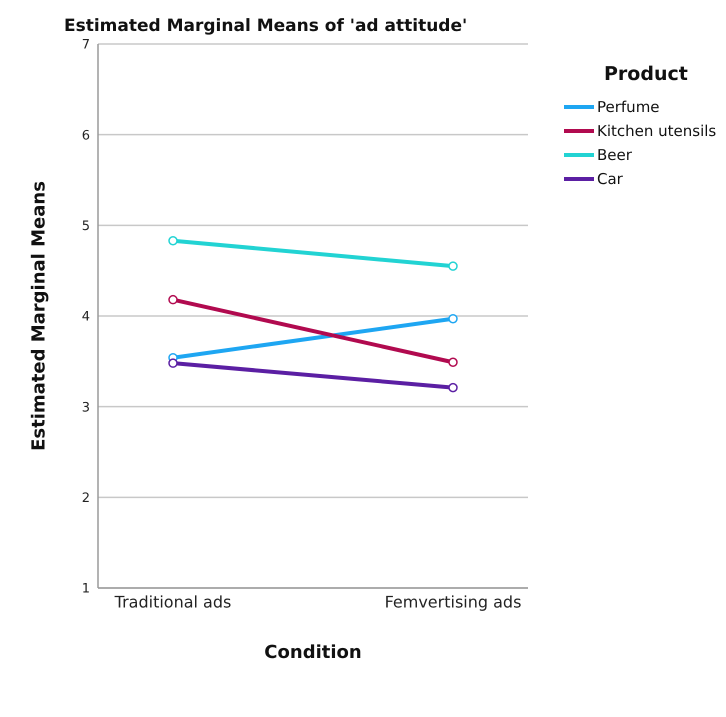 This screenshot has height=717, width=726. I want to click on y-tick-label: 1, so click(86, 589).